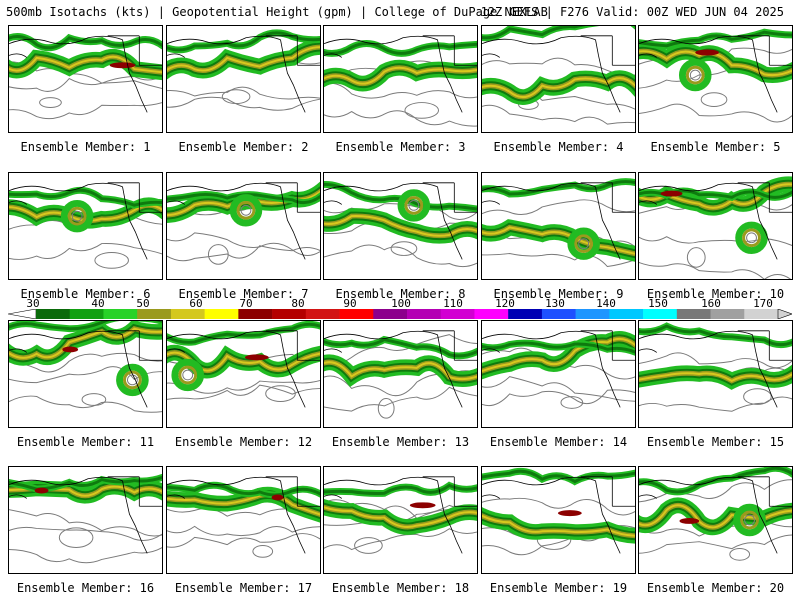 The image size is (800, 600). Describe the element at coordinates (98, 303) in the screenshot. I see `colorbar-tick-label: 40` at that location.